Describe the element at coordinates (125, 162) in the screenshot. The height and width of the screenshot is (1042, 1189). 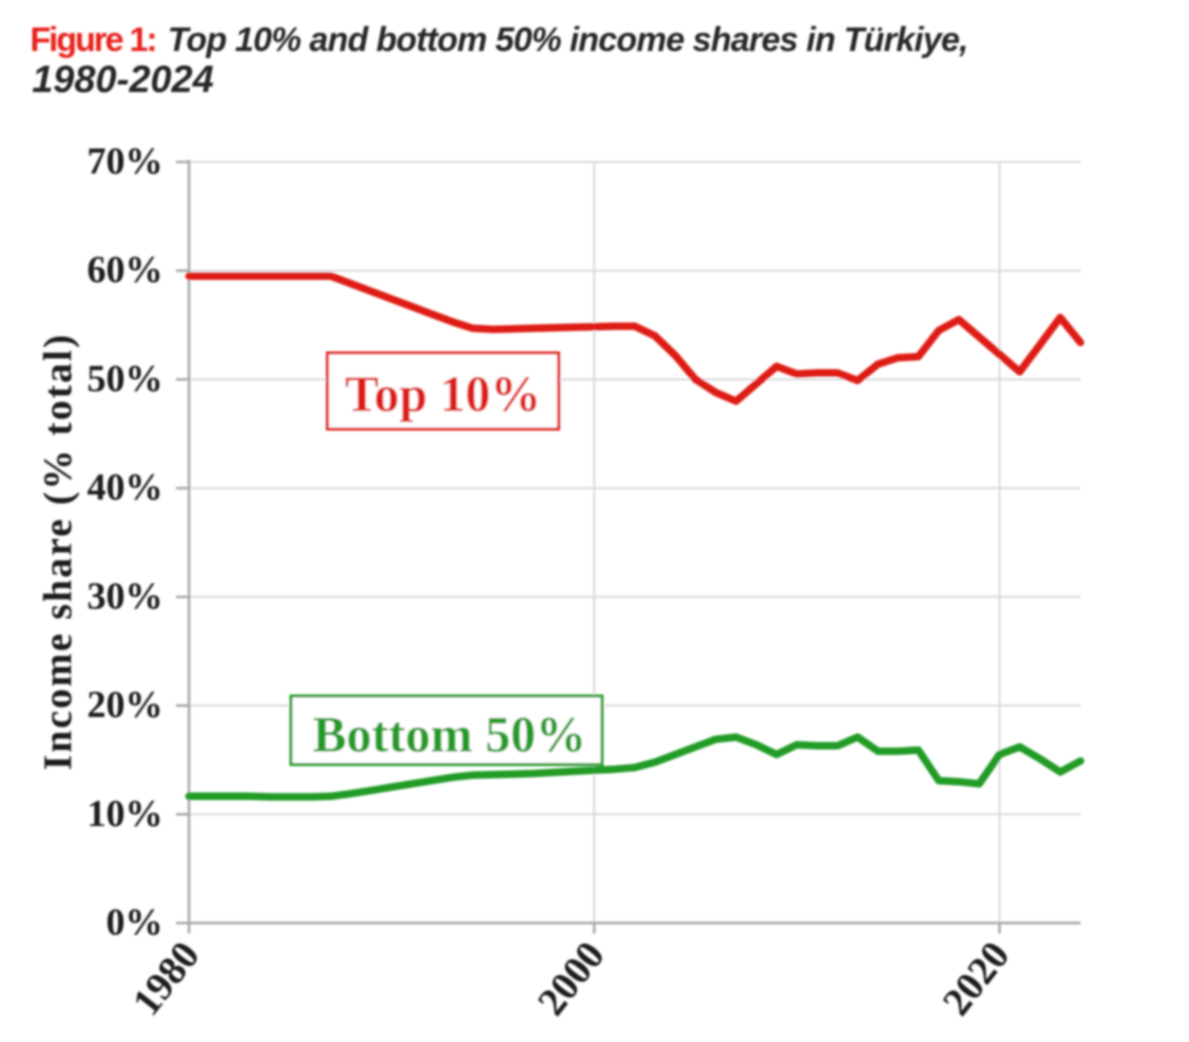
I see `svg-text: 70%` at that location.